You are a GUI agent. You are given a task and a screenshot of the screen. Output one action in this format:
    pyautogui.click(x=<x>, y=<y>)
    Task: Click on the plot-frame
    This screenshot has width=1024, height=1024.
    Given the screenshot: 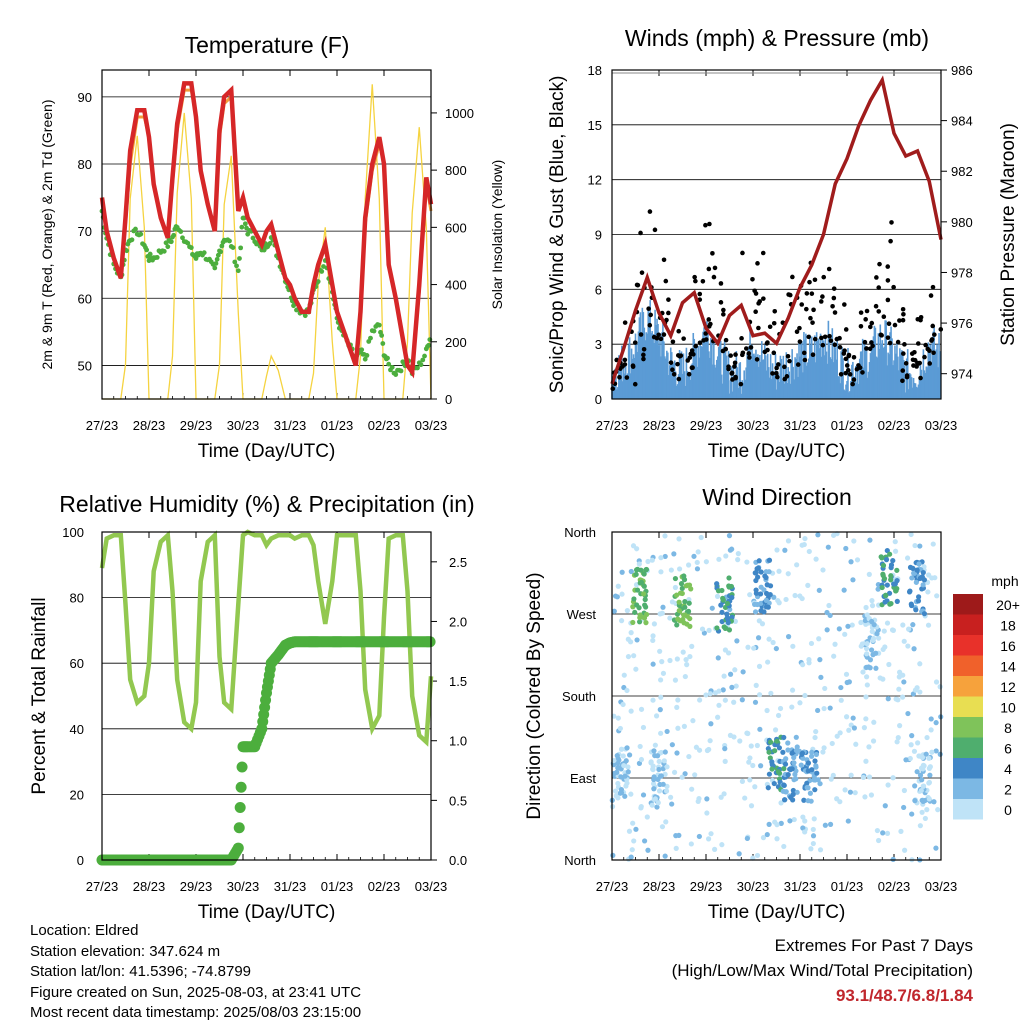 What is the action you would take?
    pyautogui.click(x=776, y=696)
    